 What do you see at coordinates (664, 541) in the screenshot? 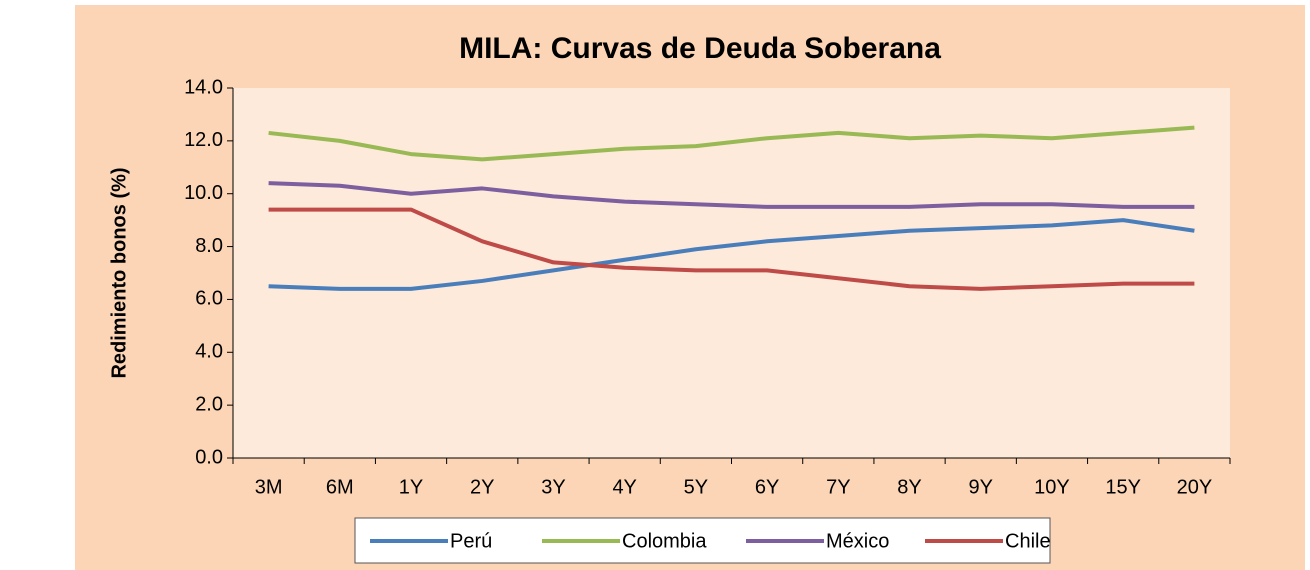
I see `legend-label: Colombia` at bounding box center [664, 541].